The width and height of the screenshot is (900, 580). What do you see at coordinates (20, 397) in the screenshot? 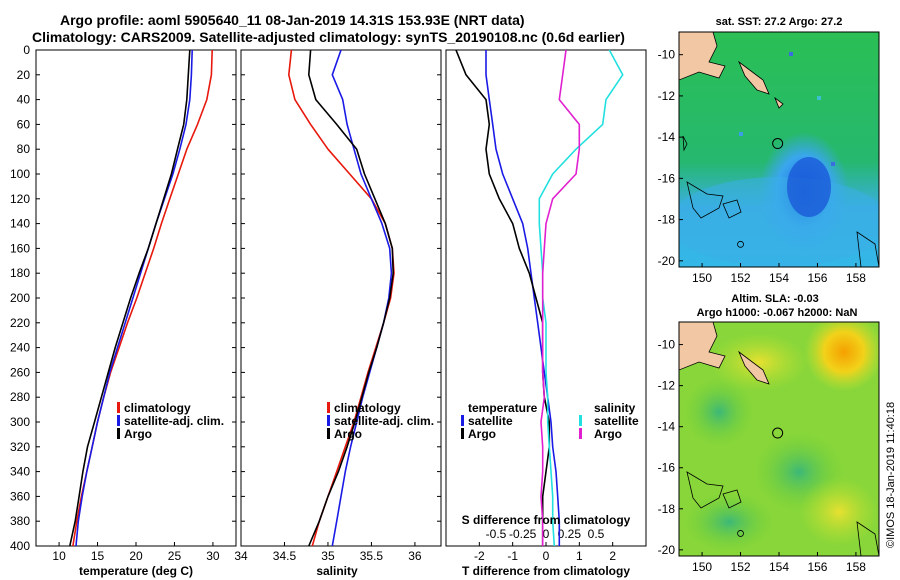
I see `depth-tick-label: 280` at bounding box center [20, 397].